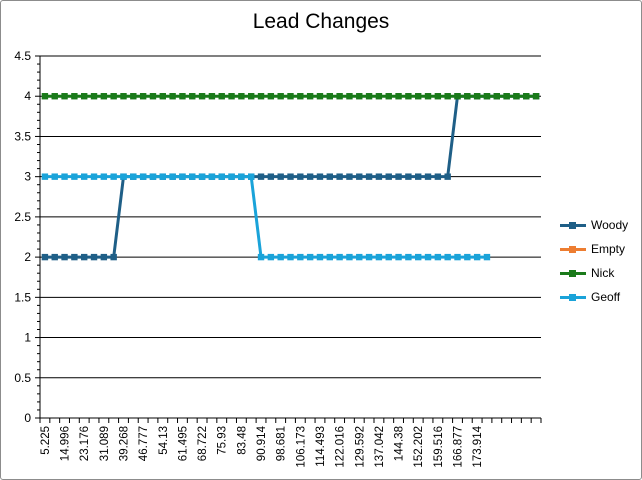  Describe the element at coordinates (27, 418) in the screenshot. I see `y-tick-label: 0` at that location.